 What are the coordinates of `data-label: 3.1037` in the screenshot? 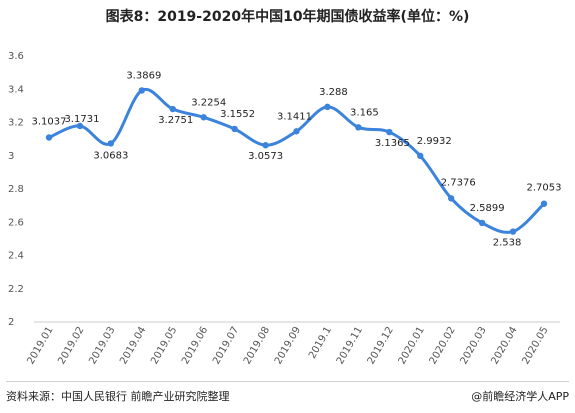 It's located at (49, 122).